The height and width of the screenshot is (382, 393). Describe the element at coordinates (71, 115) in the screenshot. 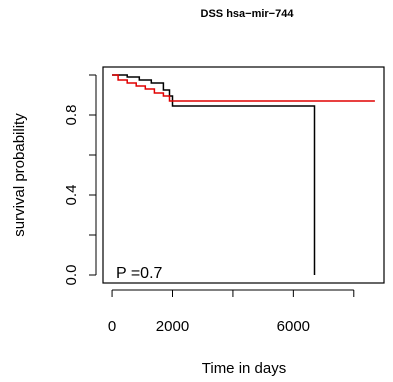

I see `y-tick-label: 0.8` at that location.